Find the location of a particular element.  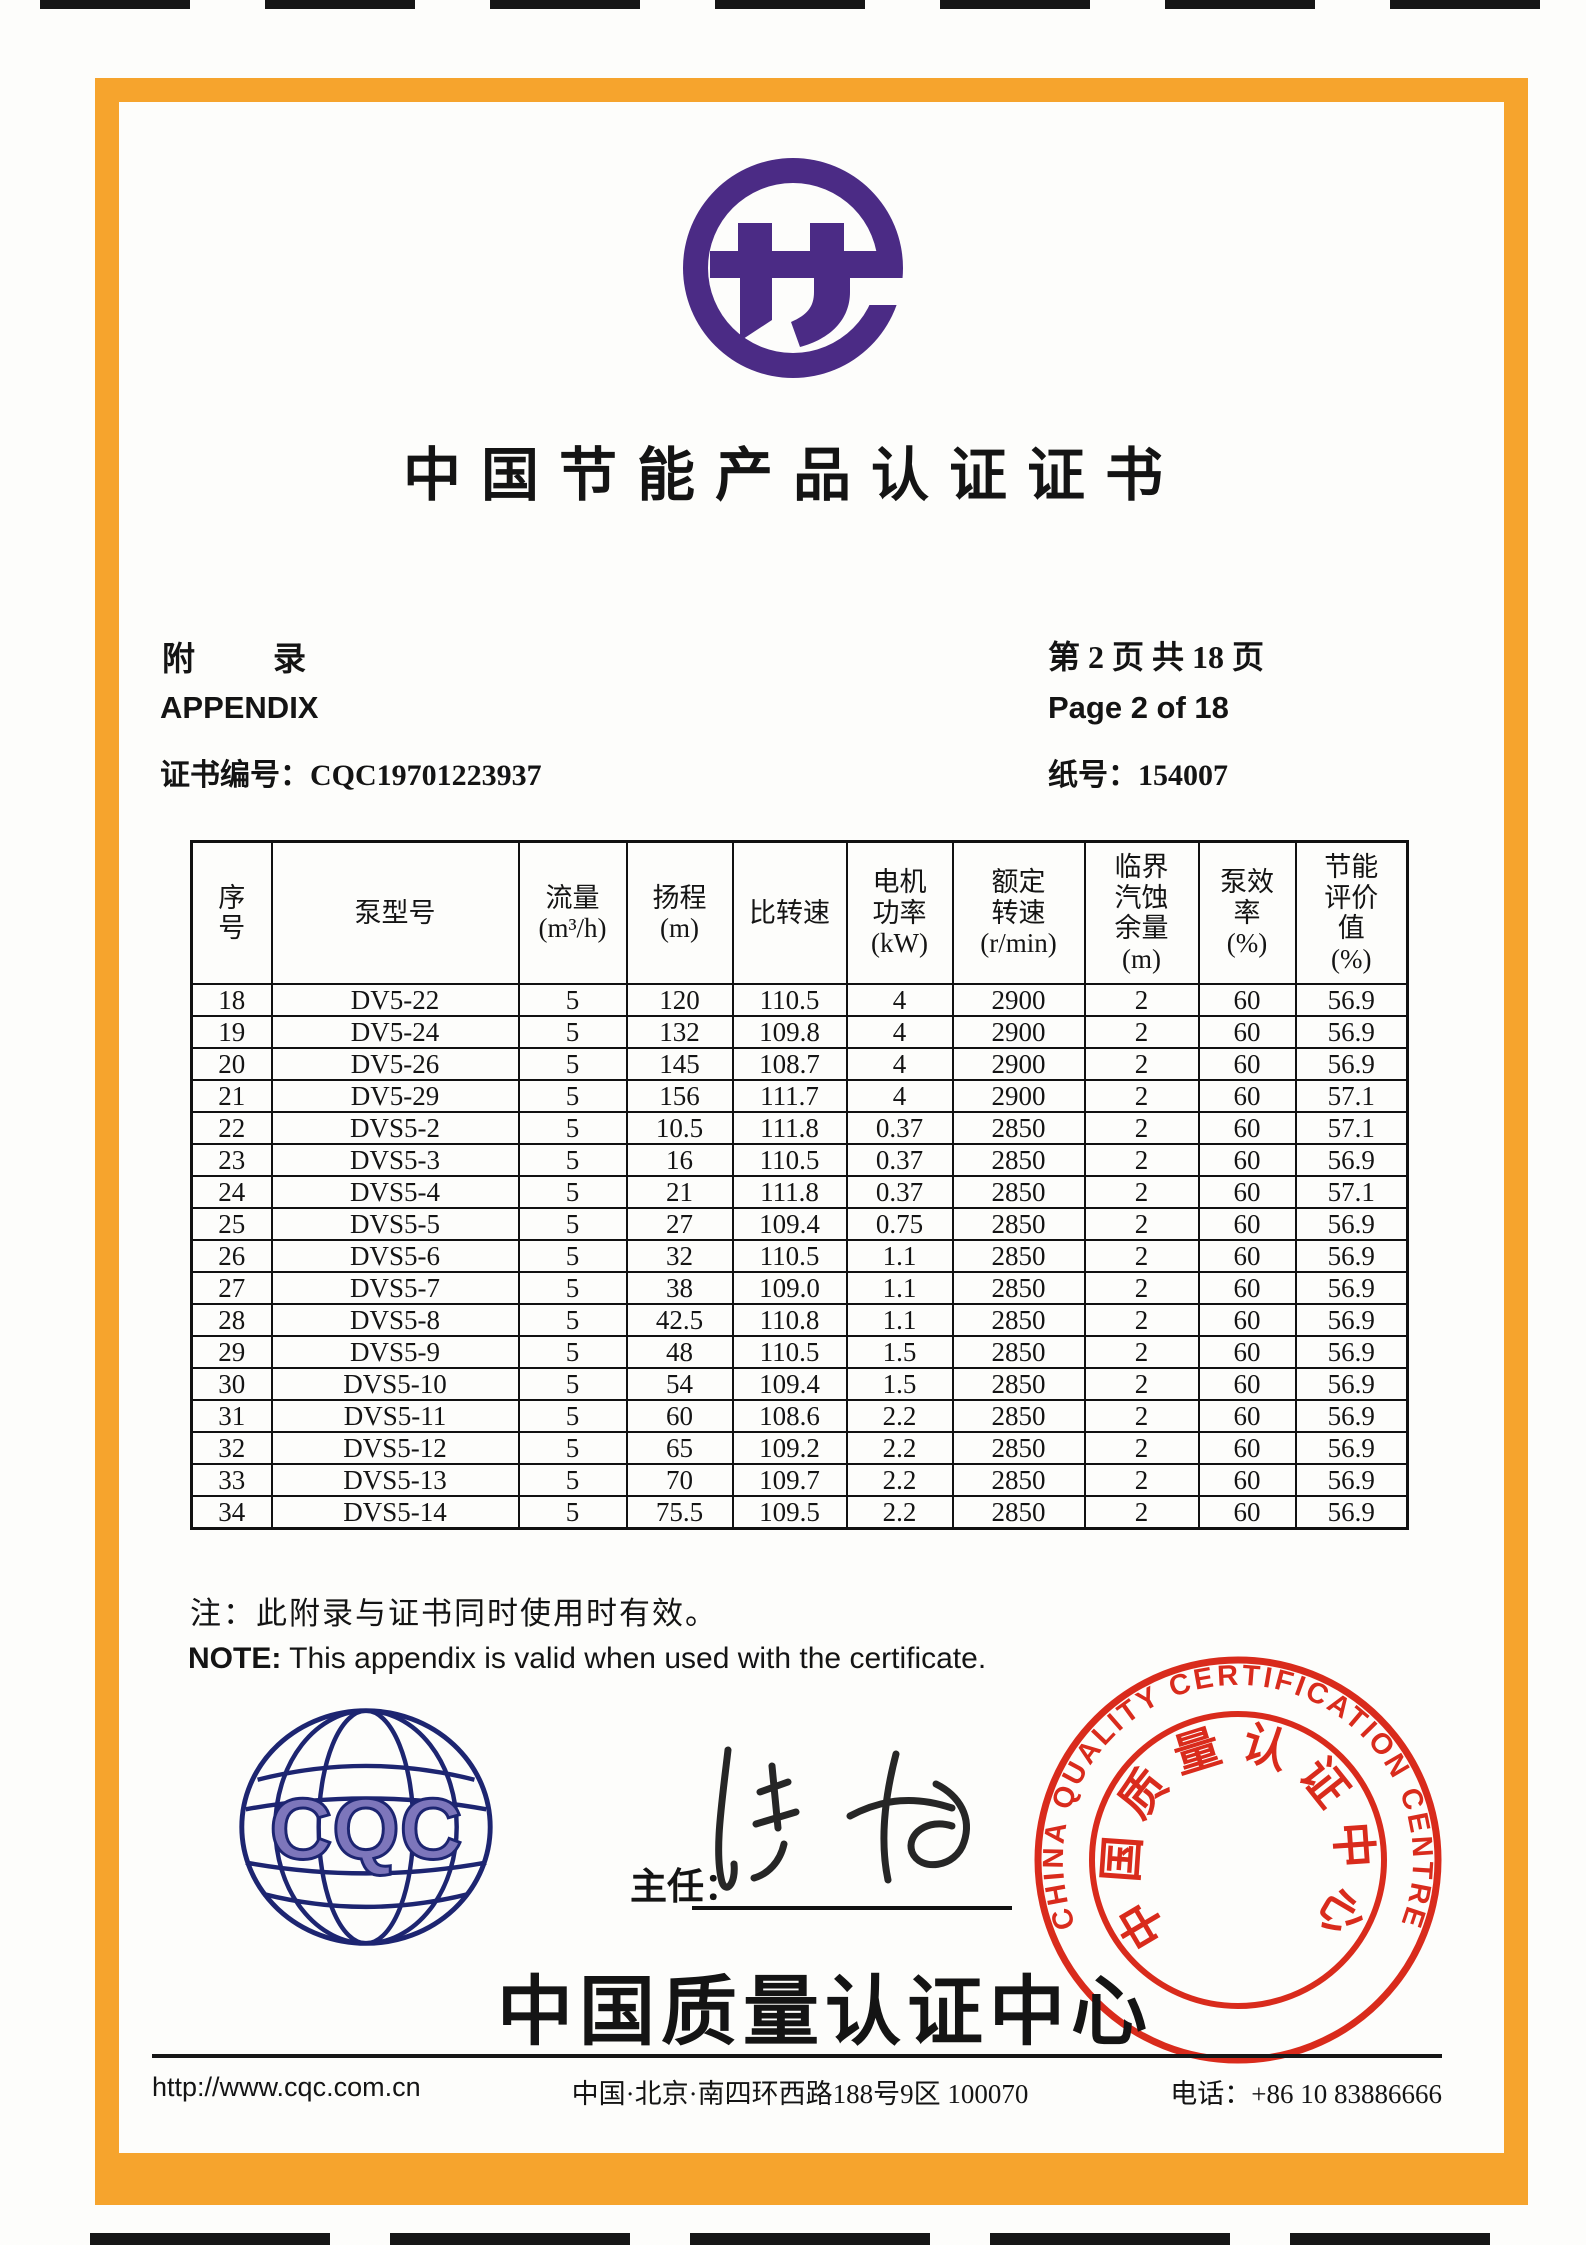

table-cell: 33 is located at coordinates (231, 1480).